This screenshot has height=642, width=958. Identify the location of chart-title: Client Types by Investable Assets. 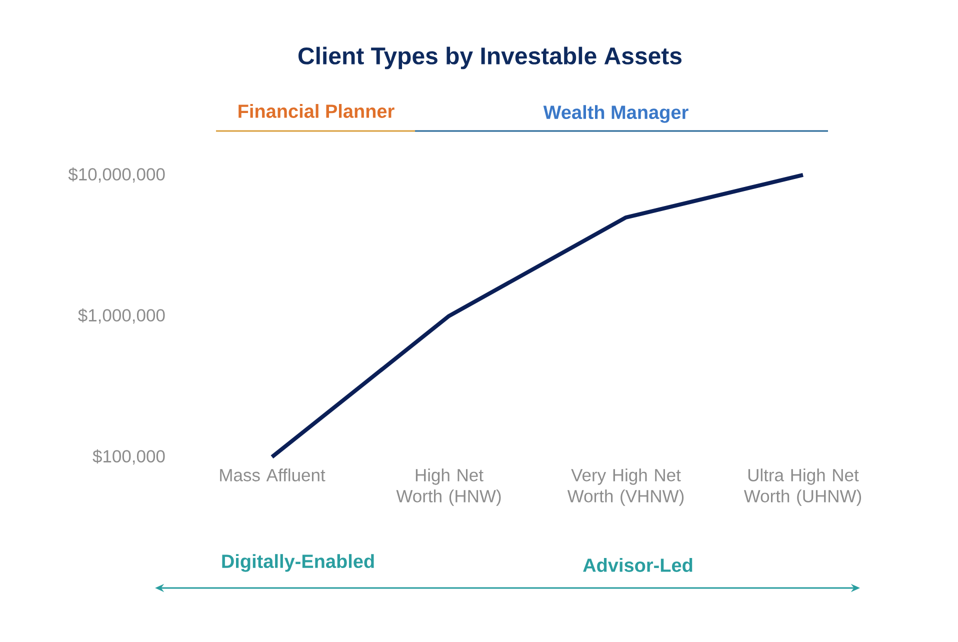
(490, 58).